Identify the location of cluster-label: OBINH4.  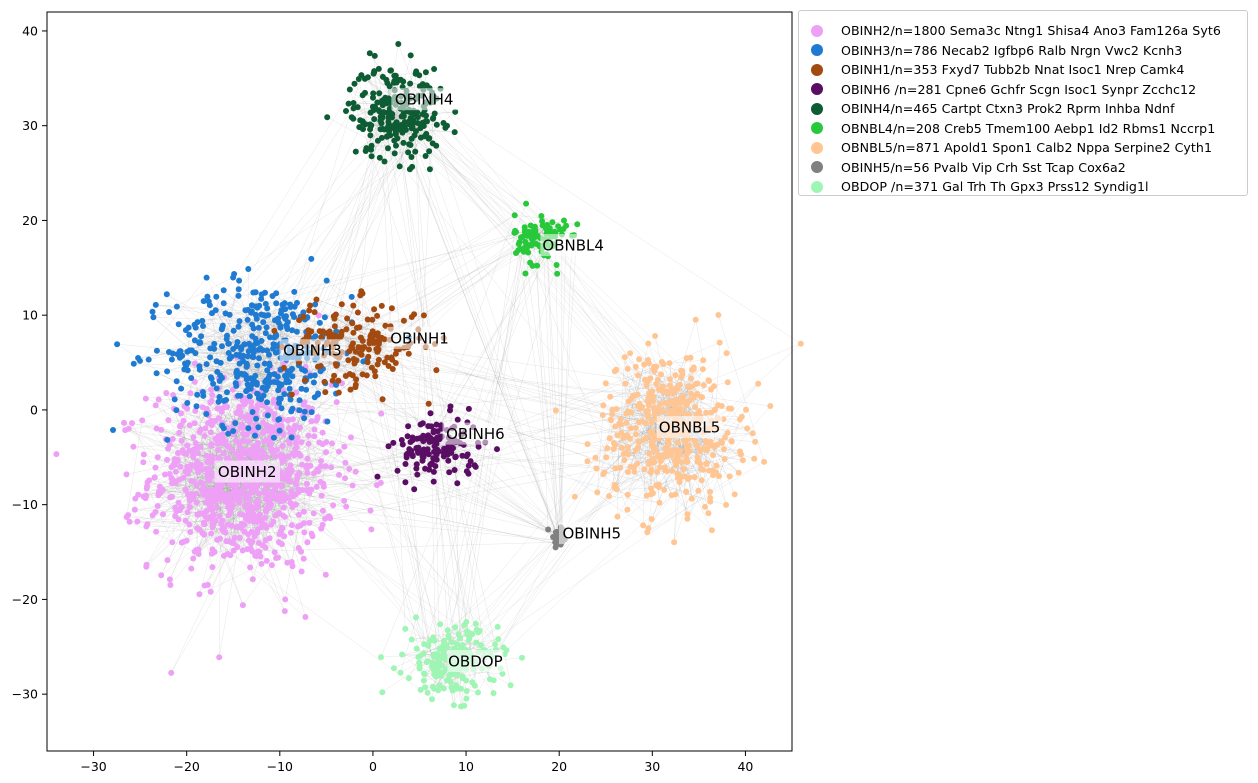
(424, 100).